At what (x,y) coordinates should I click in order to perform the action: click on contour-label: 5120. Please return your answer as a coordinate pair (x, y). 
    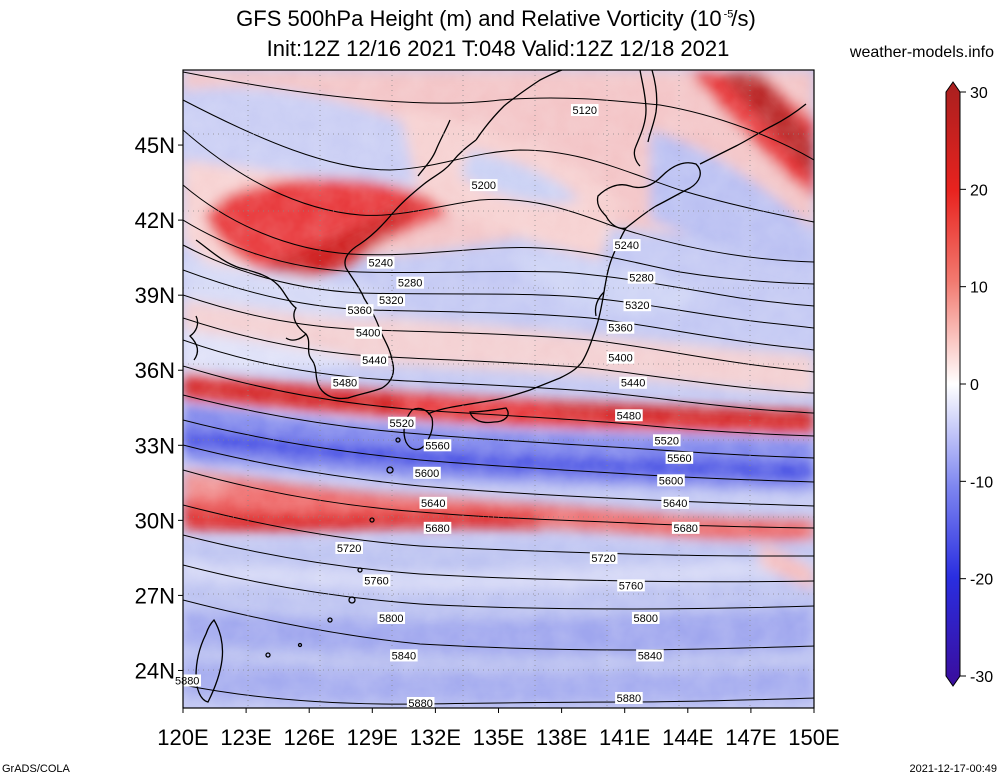
    Looking at the image, I should click on (584, 110).